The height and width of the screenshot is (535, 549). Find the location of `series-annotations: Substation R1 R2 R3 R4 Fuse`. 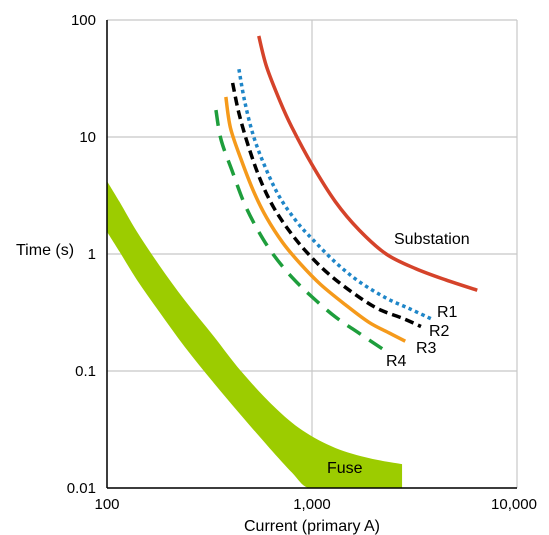

series-annotations: Substation R1 R2 R3 R4 Fuse is located at coordinates (398, 354).